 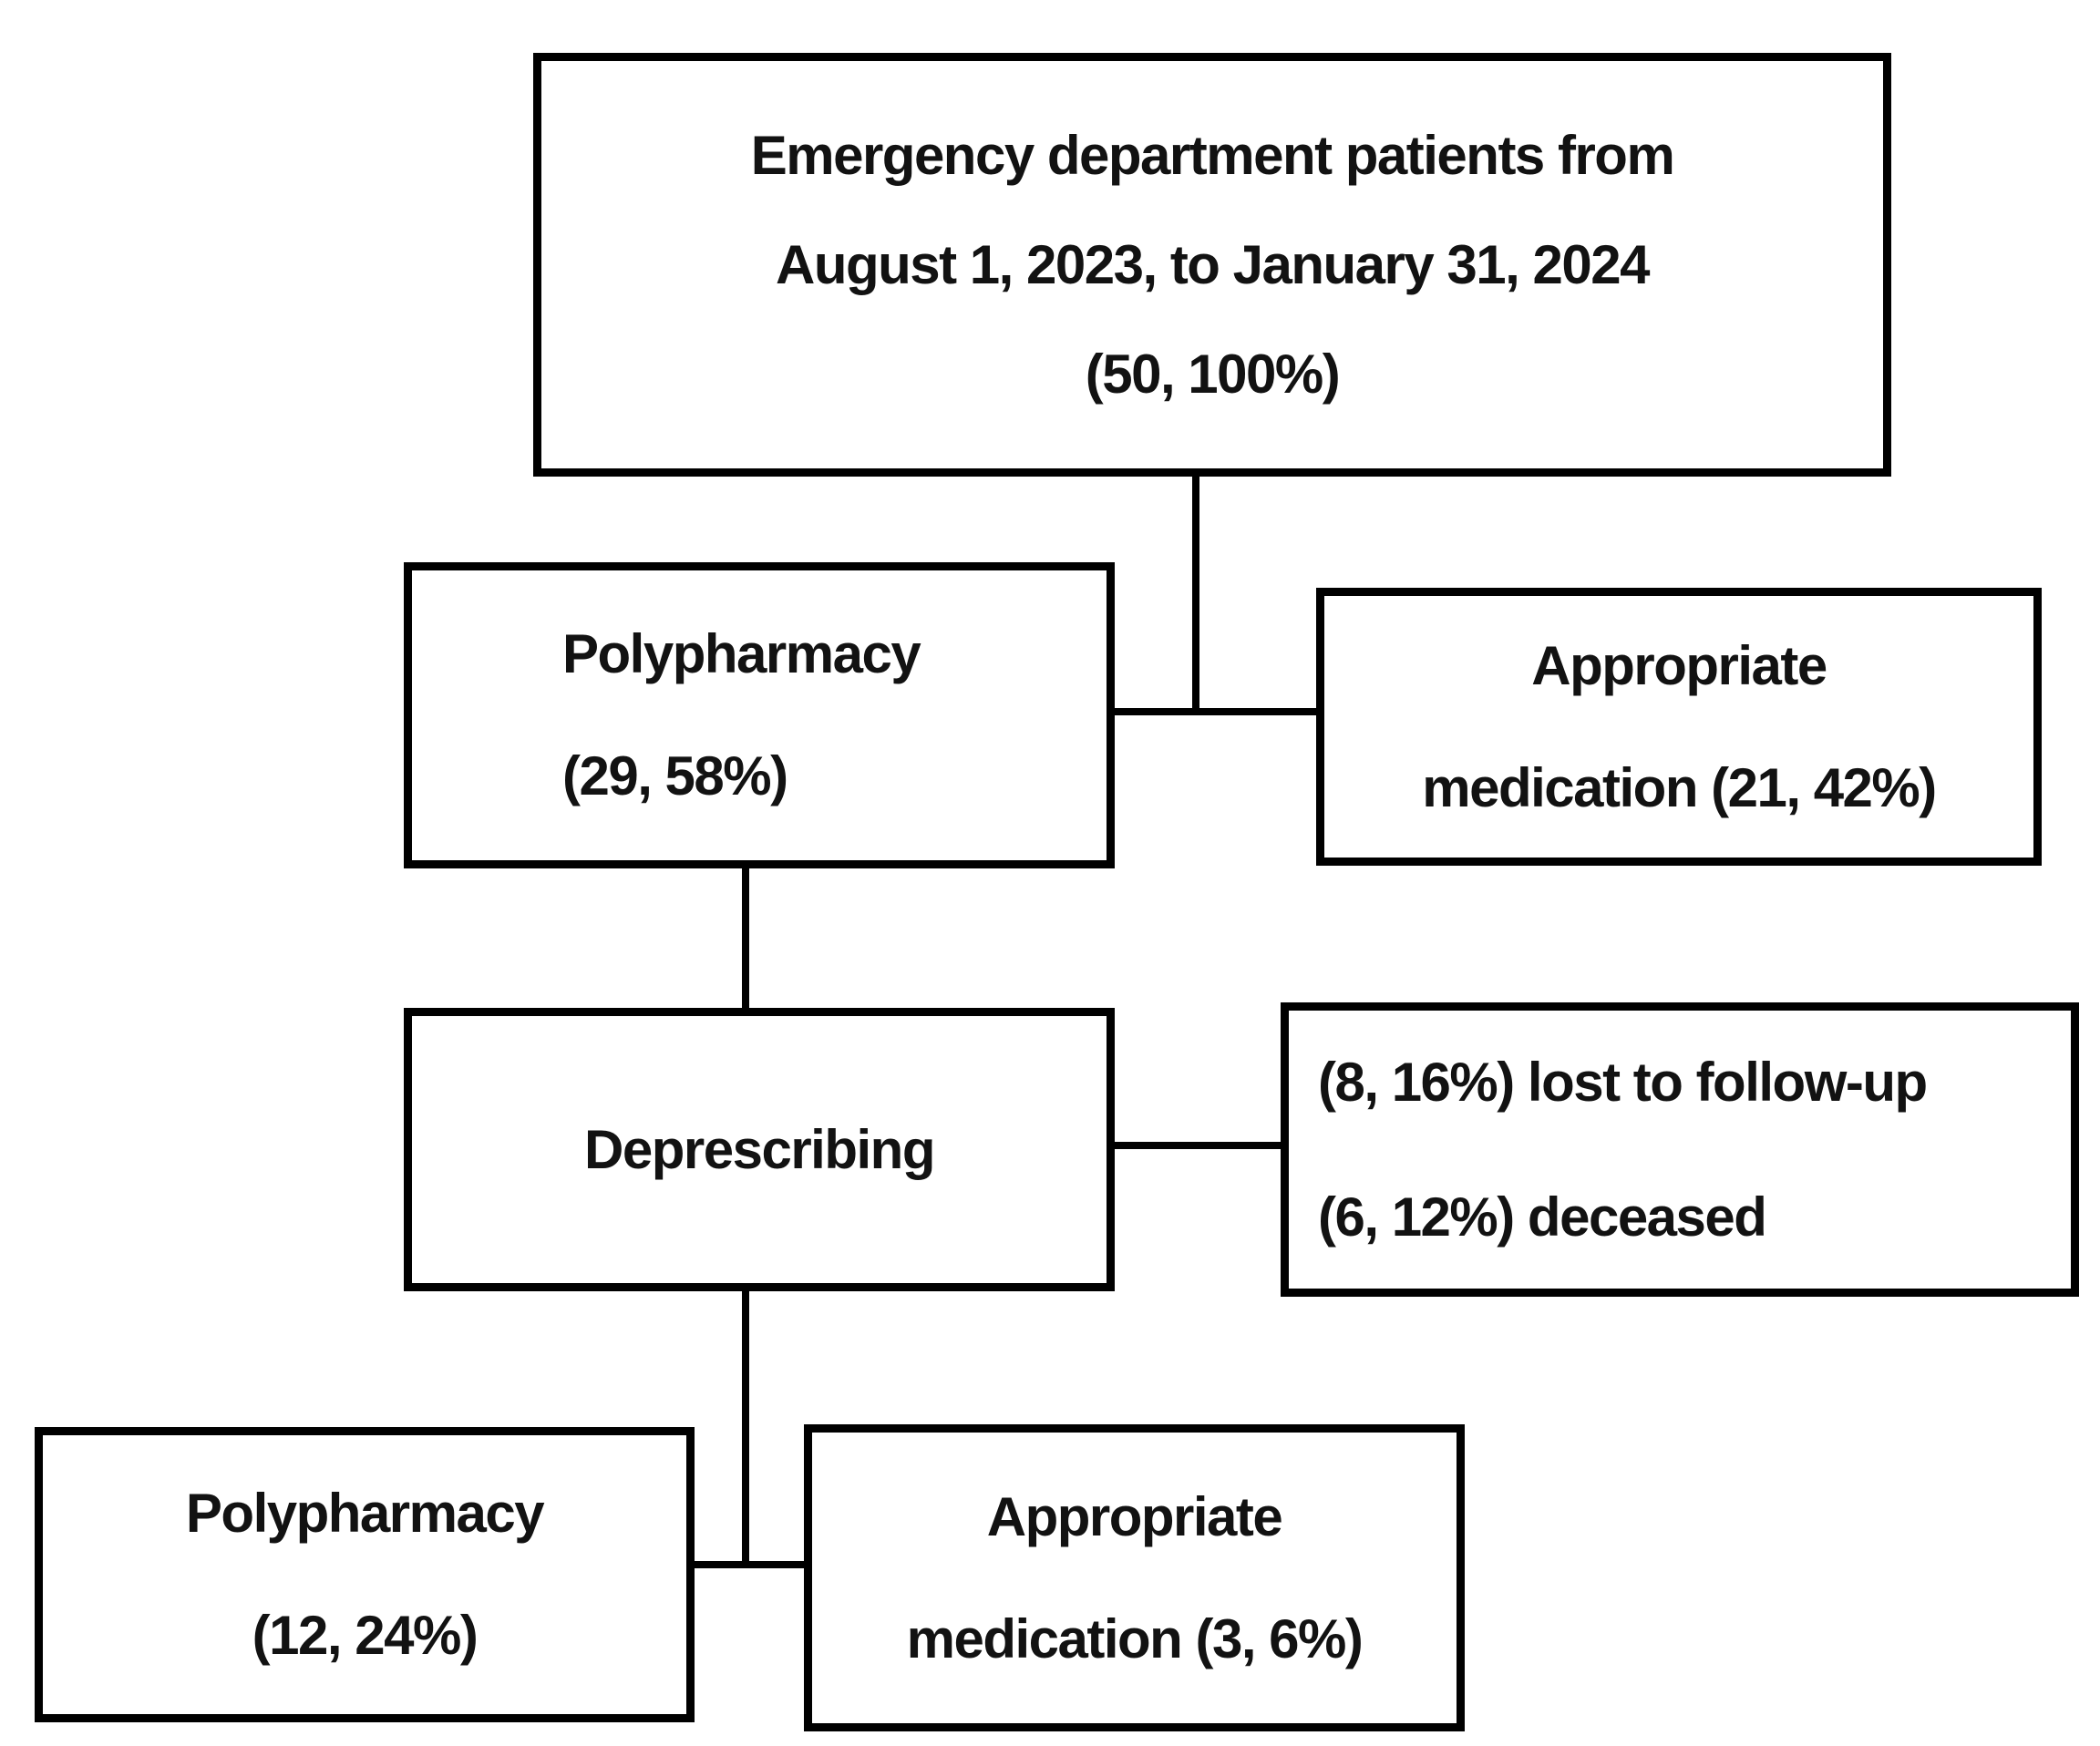 I want to click on connector-polypharmacy-to-deprescribing, so click(x=746, y=938).